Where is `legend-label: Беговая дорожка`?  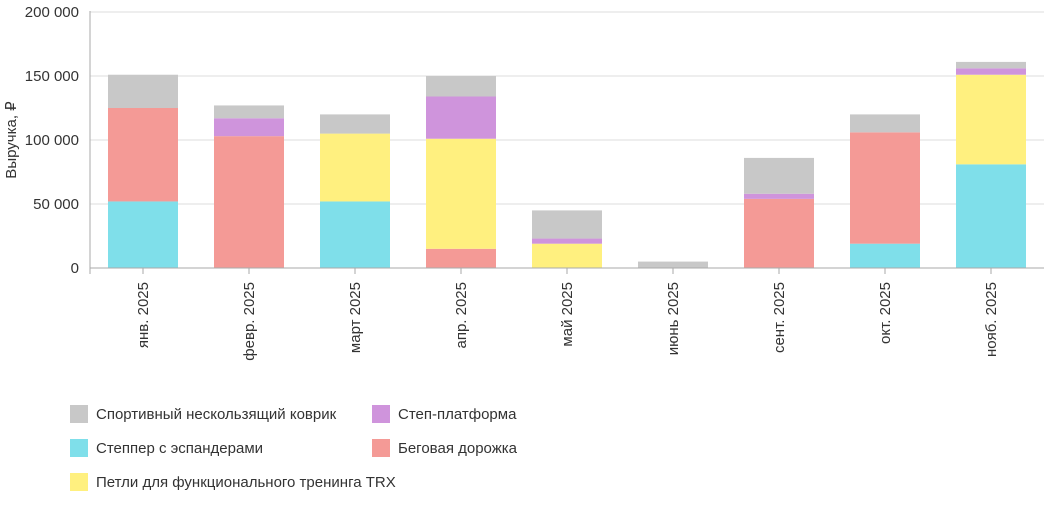
legend-label: Беговая дорожка is located at coordinates (457, 448).